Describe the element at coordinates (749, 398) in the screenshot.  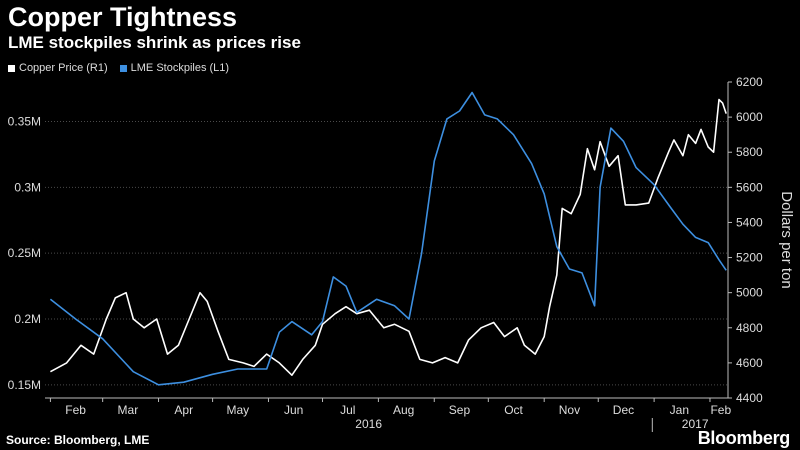
I see `right-axis-tick-label: 4400` at that location.